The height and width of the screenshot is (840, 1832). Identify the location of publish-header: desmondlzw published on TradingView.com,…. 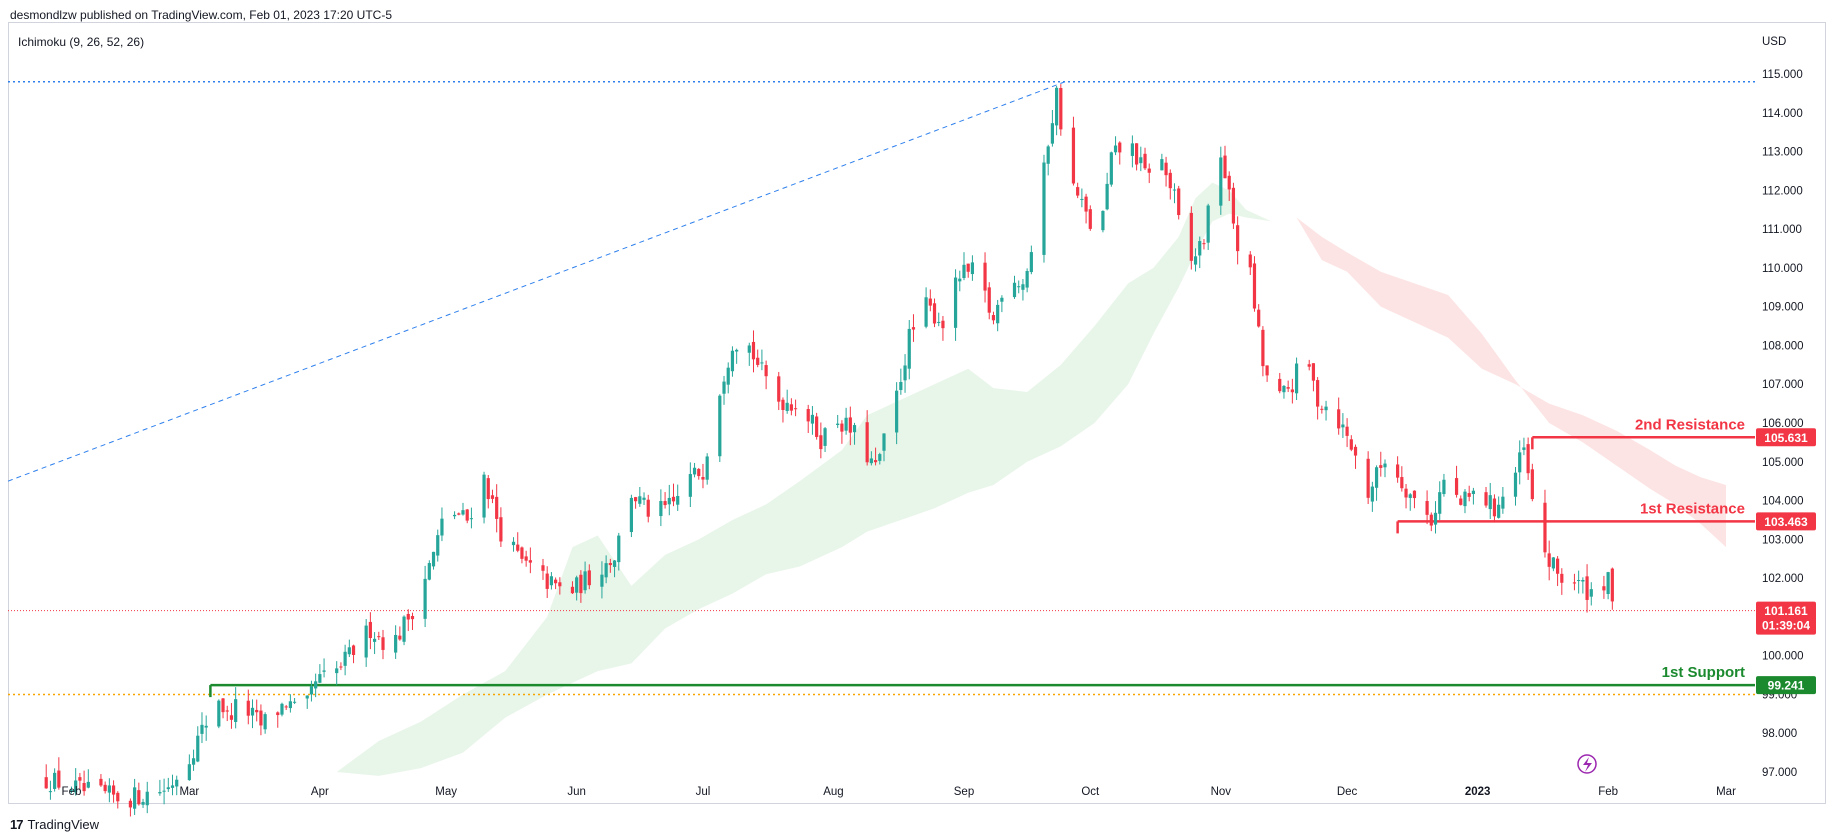
(201, 15).